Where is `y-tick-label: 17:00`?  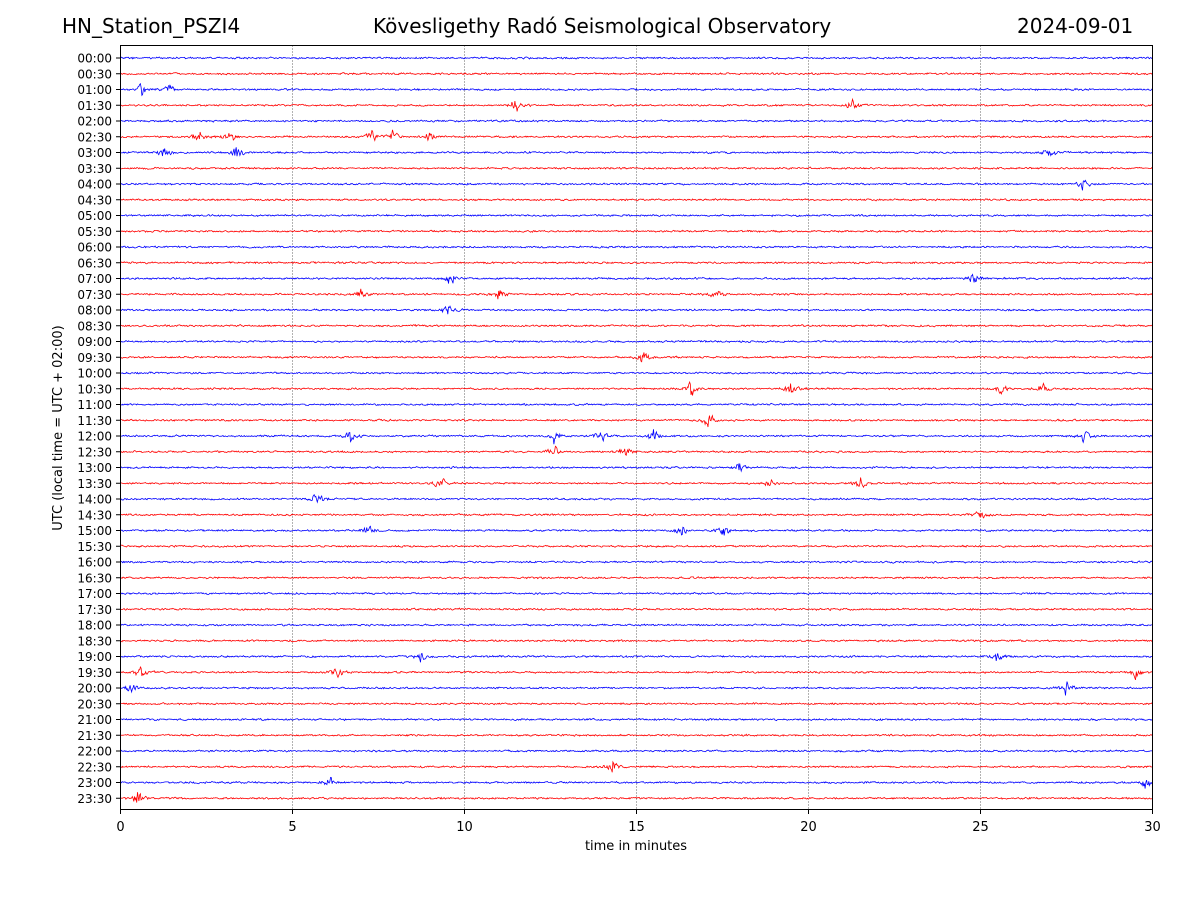 y-tick-label: 17:00 is located at coordinates (94, 594).